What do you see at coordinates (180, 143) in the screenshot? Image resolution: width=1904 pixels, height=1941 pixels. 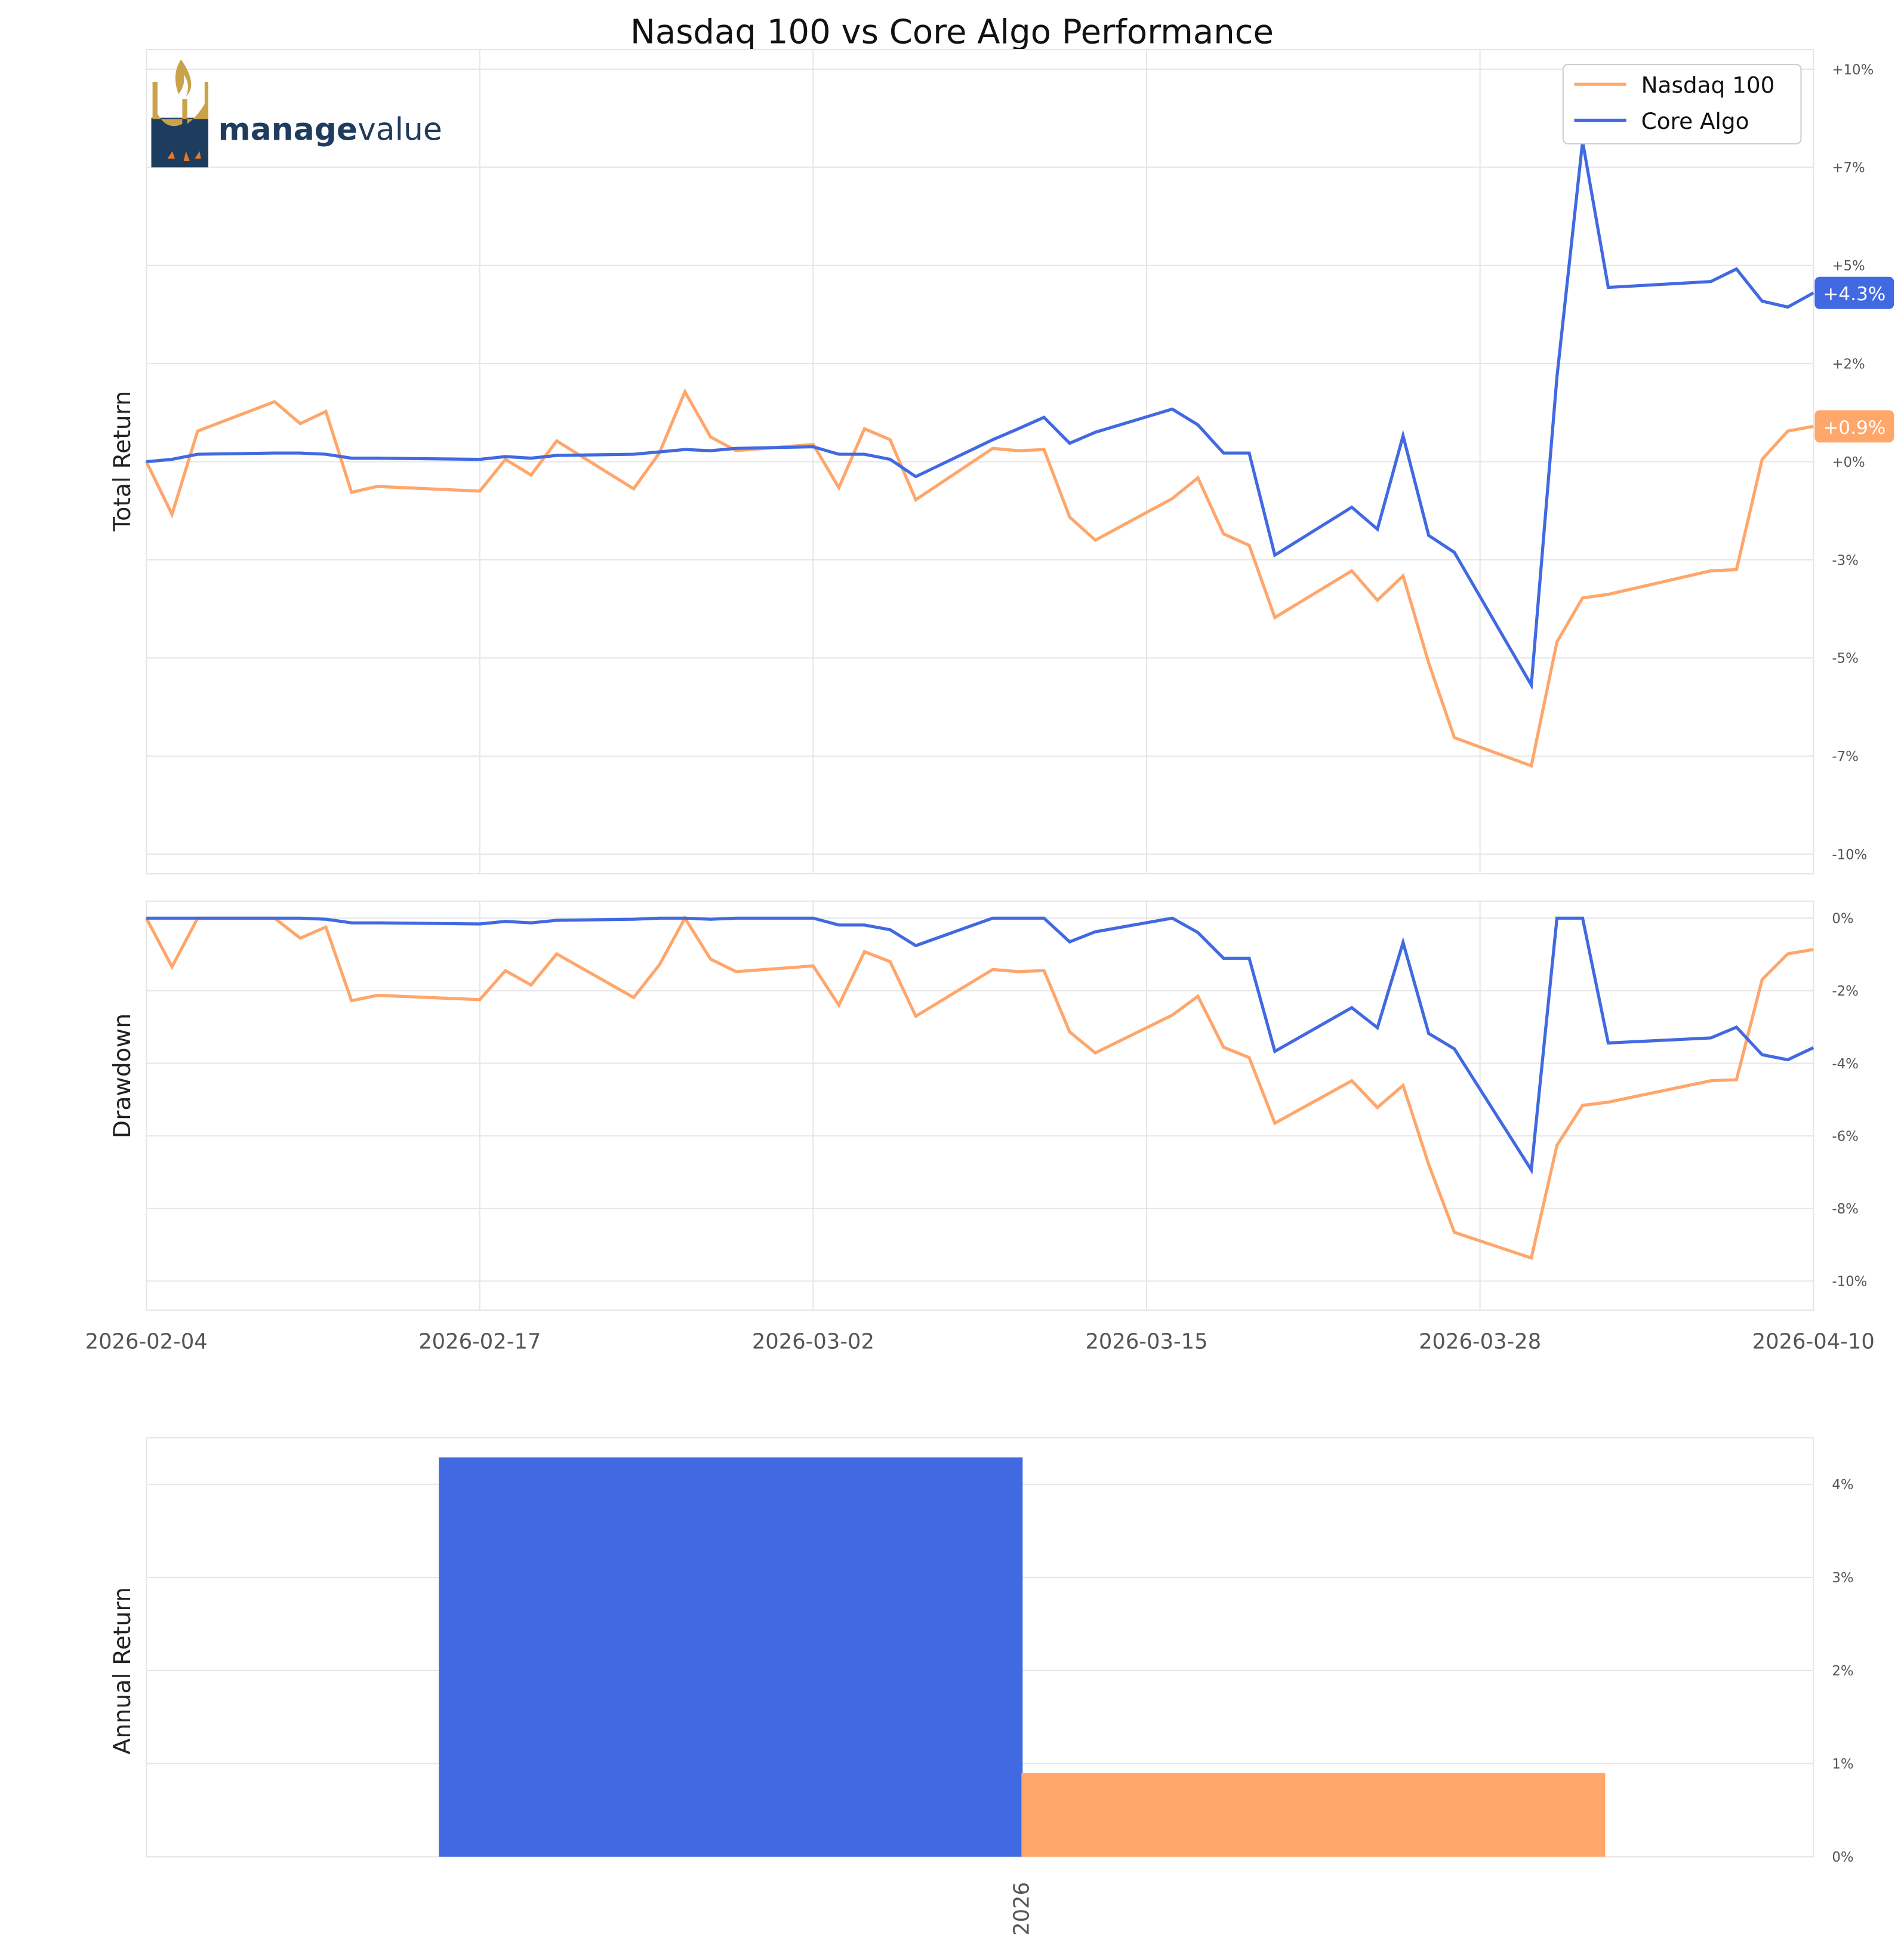 I see `logo-shield` at bounding box center [180, 143].